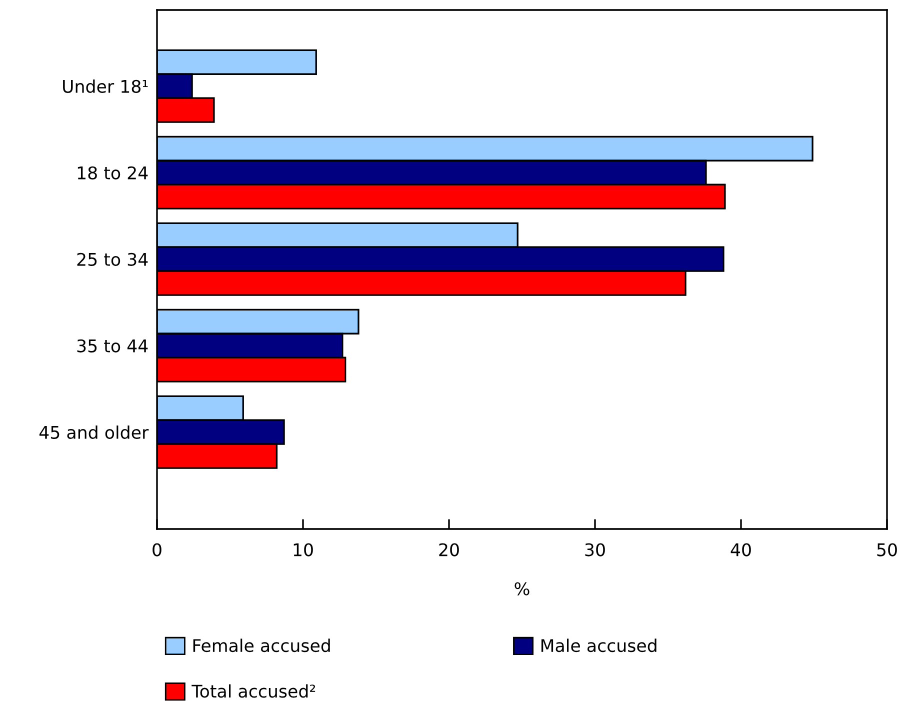  Describe the element at coordinates (94, 432) in the screenshot. I see `y-tick-label: 45 and older` at that location.